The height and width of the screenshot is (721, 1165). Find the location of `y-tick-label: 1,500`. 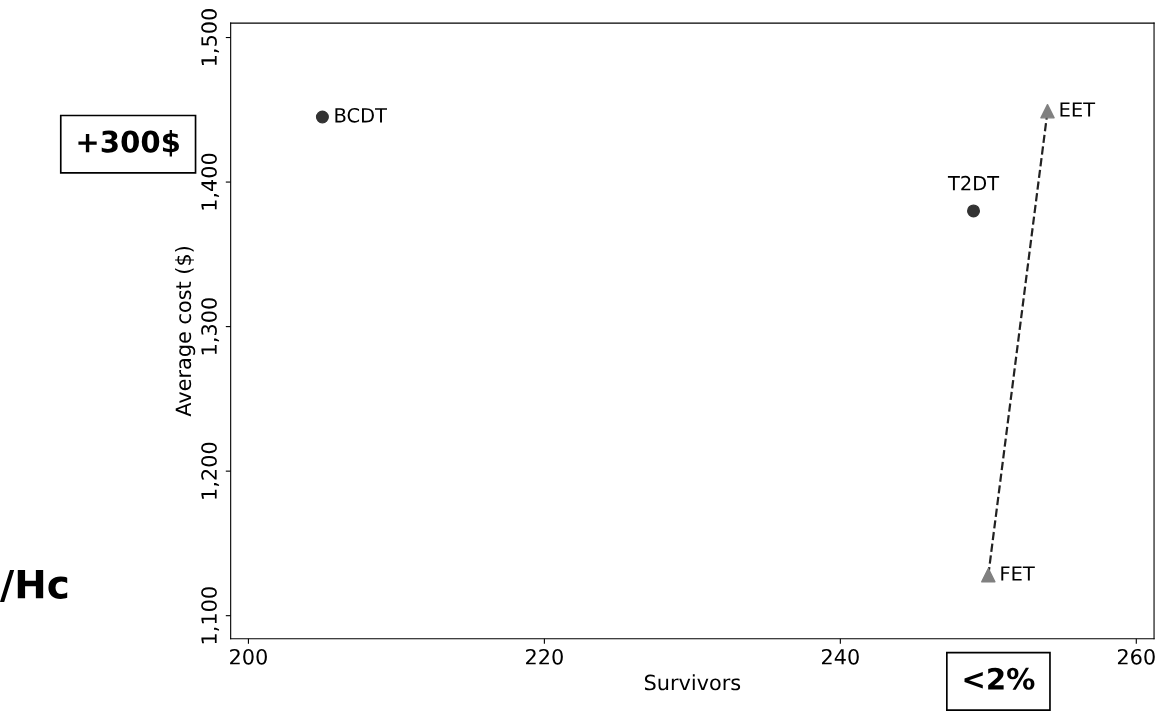

y-tick-label: 1,500 is located at coordinates (210, 37).